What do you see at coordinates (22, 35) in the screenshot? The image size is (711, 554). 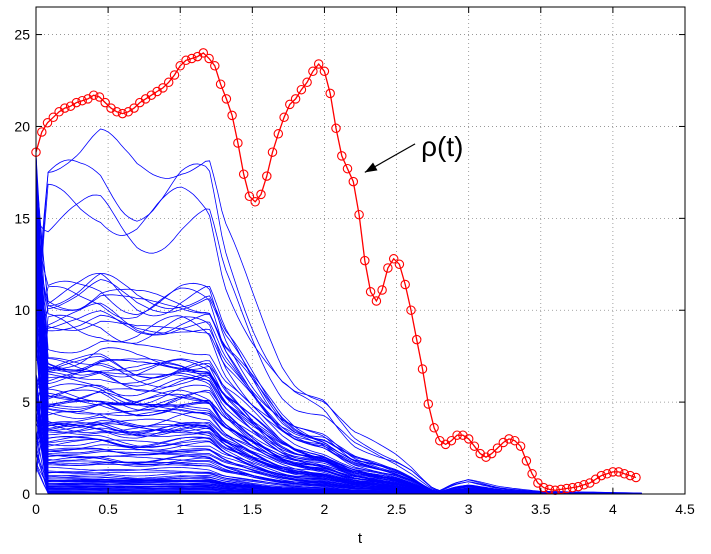 I see `y-tick-label: 25` at bounding box center [22, 35].